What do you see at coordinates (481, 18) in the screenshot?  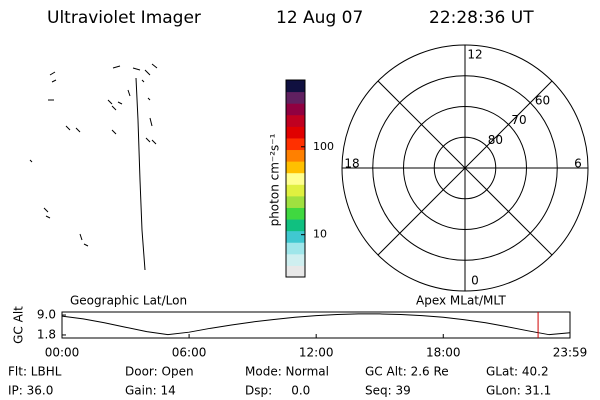 I see `time: 22:28:36 UT` at bounding box center [481, 18].